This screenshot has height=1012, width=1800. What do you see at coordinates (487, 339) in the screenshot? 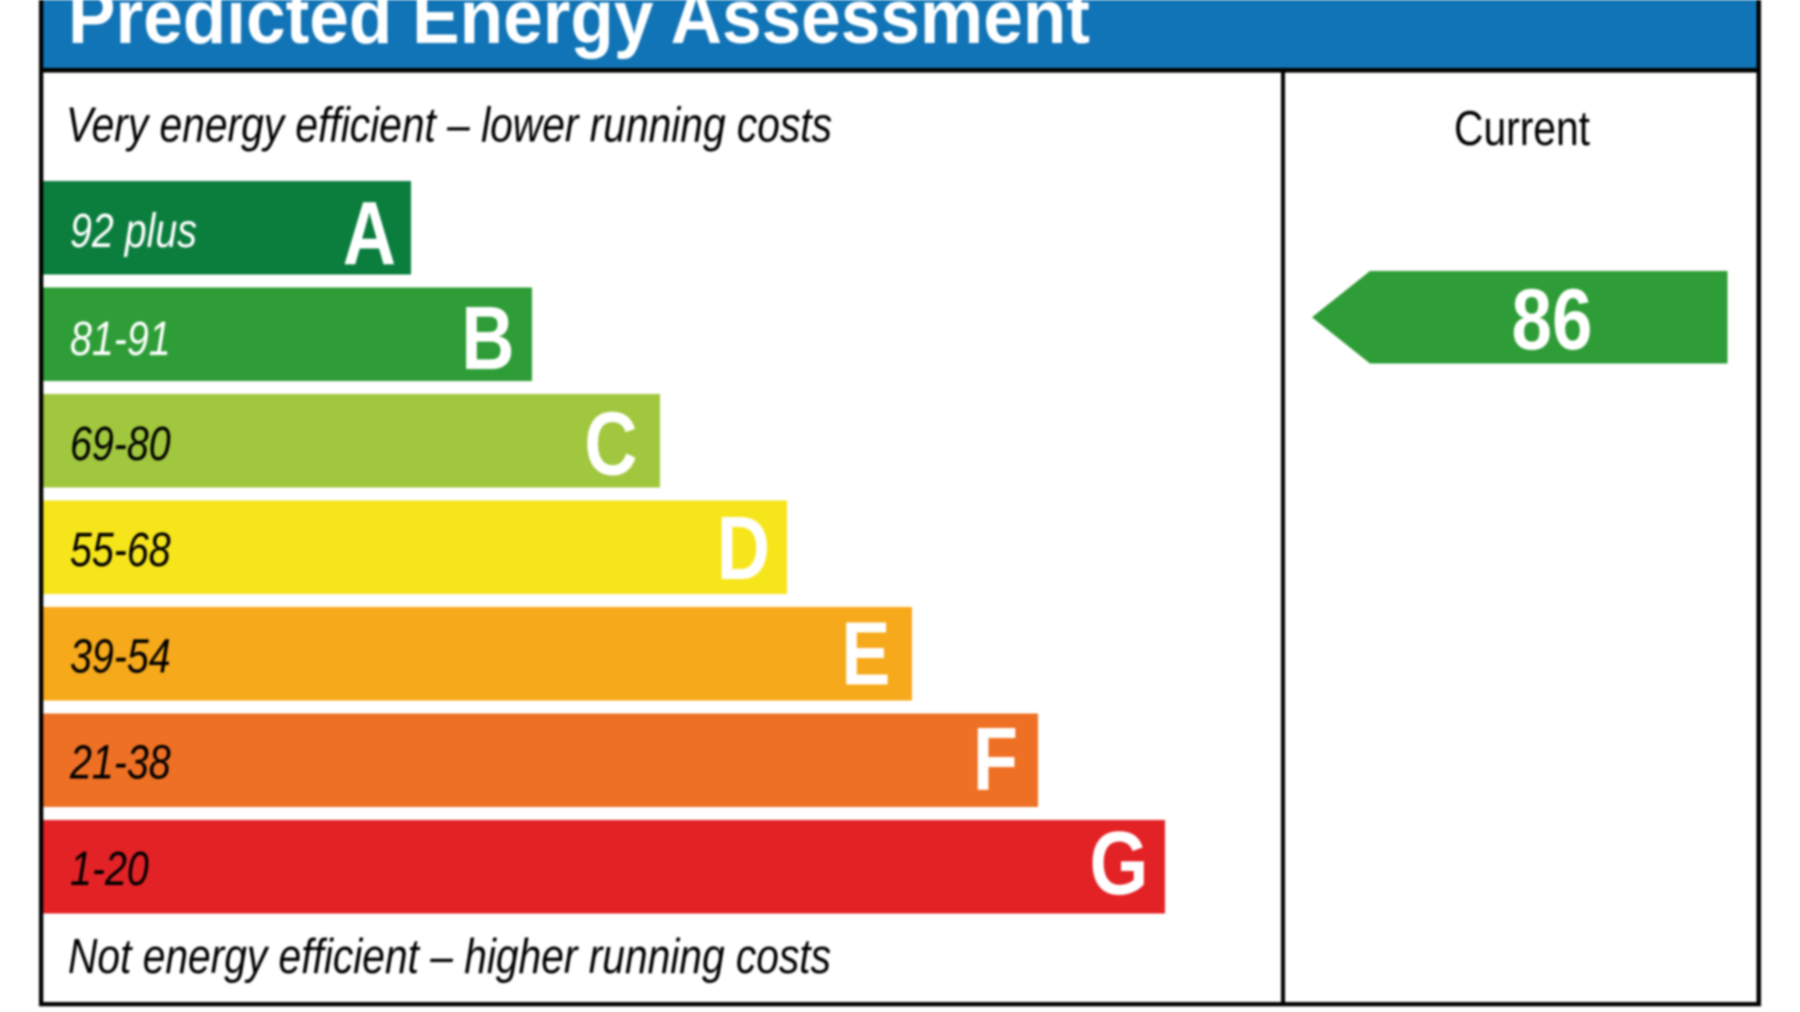
I see `svg-text: B` at bounding box center [487, 339].